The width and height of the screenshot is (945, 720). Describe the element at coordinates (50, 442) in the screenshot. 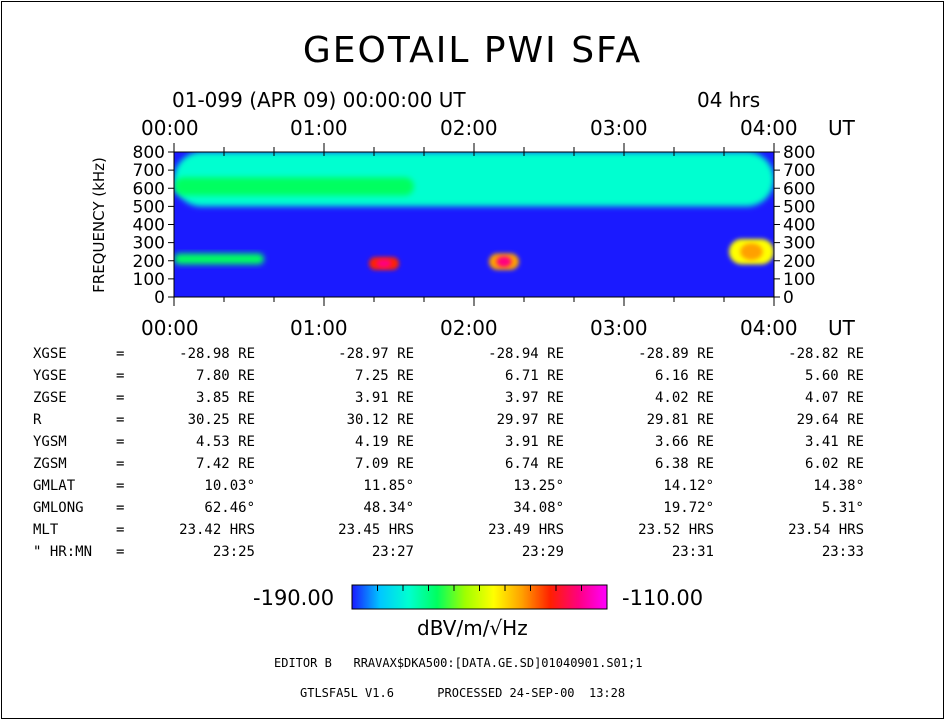

I see `ephemeris-label: YGSM` at that location.